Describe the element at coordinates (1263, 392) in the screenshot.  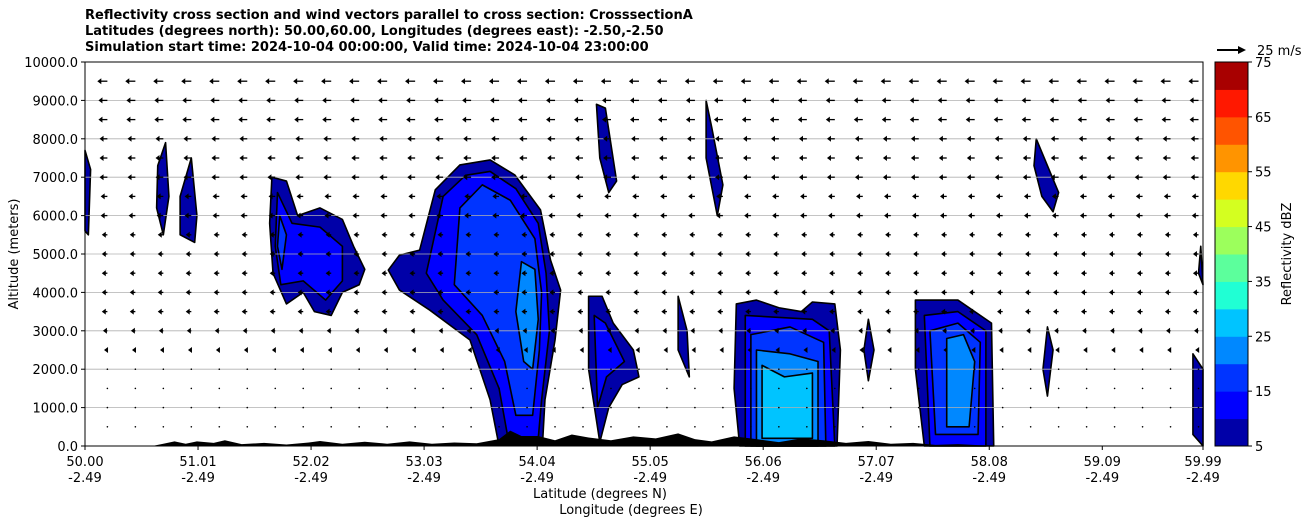
I see `colorbar-tick-label: 15` at that location.